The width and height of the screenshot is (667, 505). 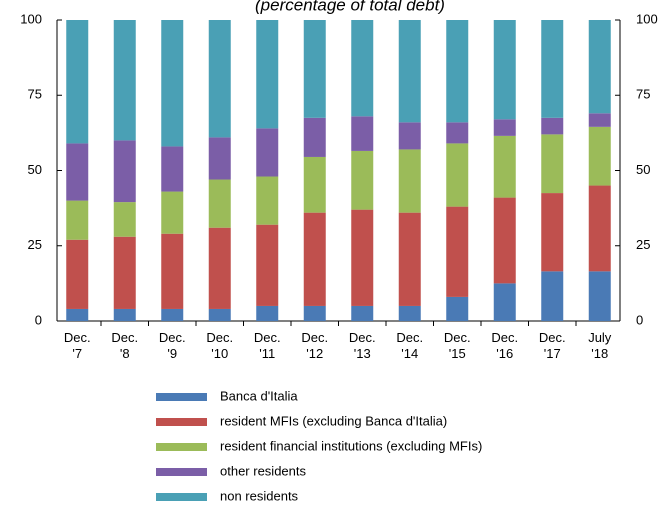 I want to click on legend-label: resident MFIs (excluding Banca d'Italia), so click(x=333, y=420).